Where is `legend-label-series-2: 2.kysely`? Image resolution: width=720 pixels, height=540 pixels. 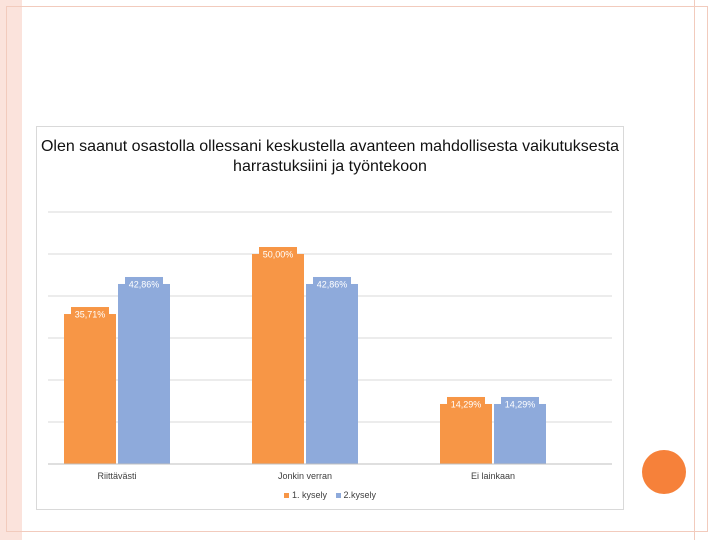 legend-label-series-2: 2.kysely is located at coordinates (360, 495).